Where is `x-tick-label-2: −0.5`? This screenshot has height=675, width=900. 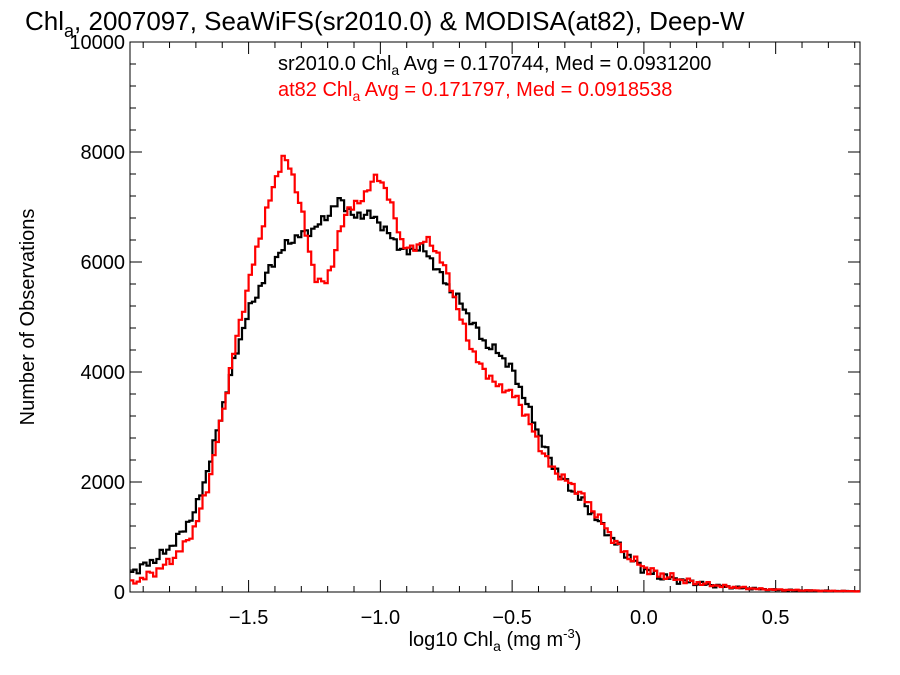
x-tick-label-2: −0.5 is located at coordinates (511, 618).